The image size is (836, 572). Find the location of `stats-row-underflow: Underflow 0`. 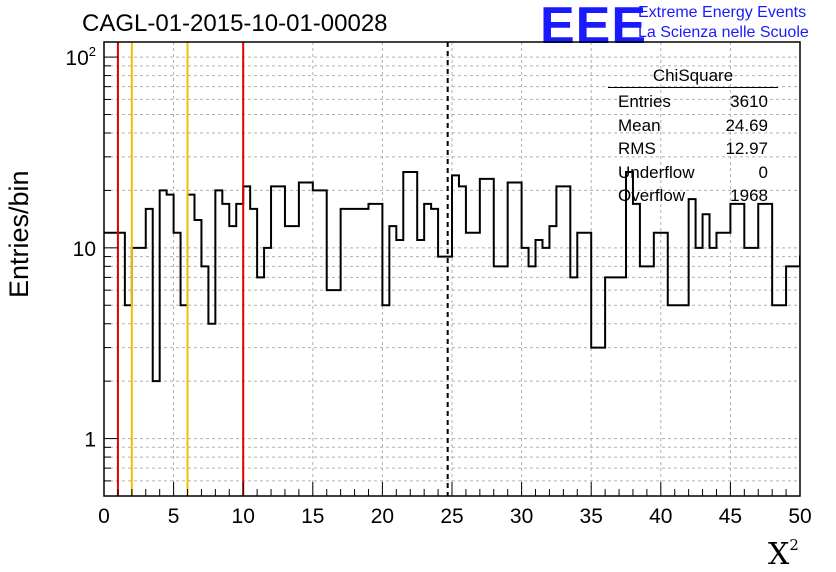

stats-row-underflow: Underflow 0 is located at coordinates (693, 173).